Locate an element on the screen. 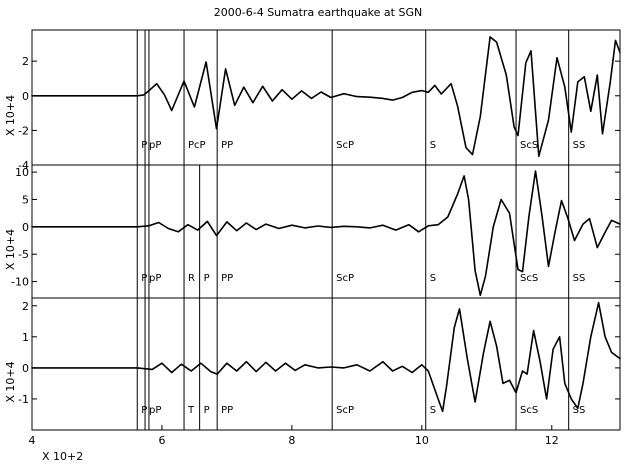 This screenshot has height=472, width=636. x-tick-label: 4 is located at coordinates (32, 440).